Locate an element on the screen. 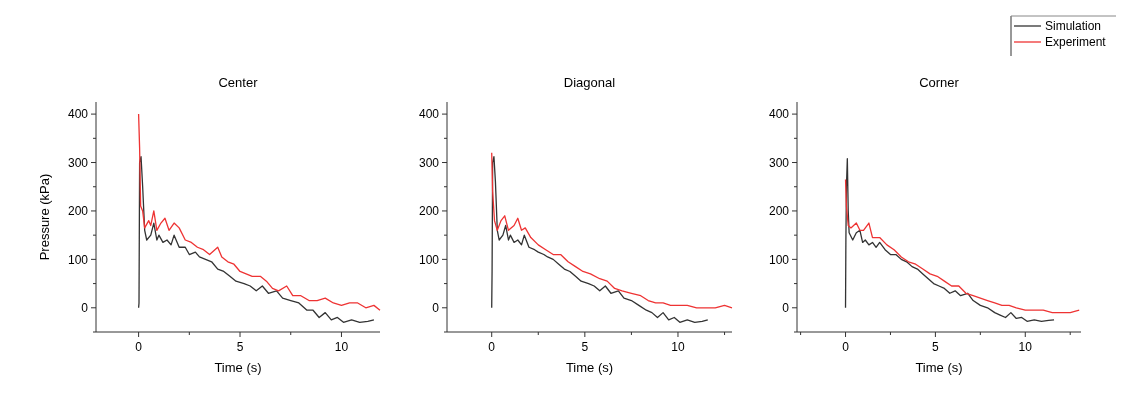  y-axis-title: Pressure (kPa) is located at coordinates (44, 217).